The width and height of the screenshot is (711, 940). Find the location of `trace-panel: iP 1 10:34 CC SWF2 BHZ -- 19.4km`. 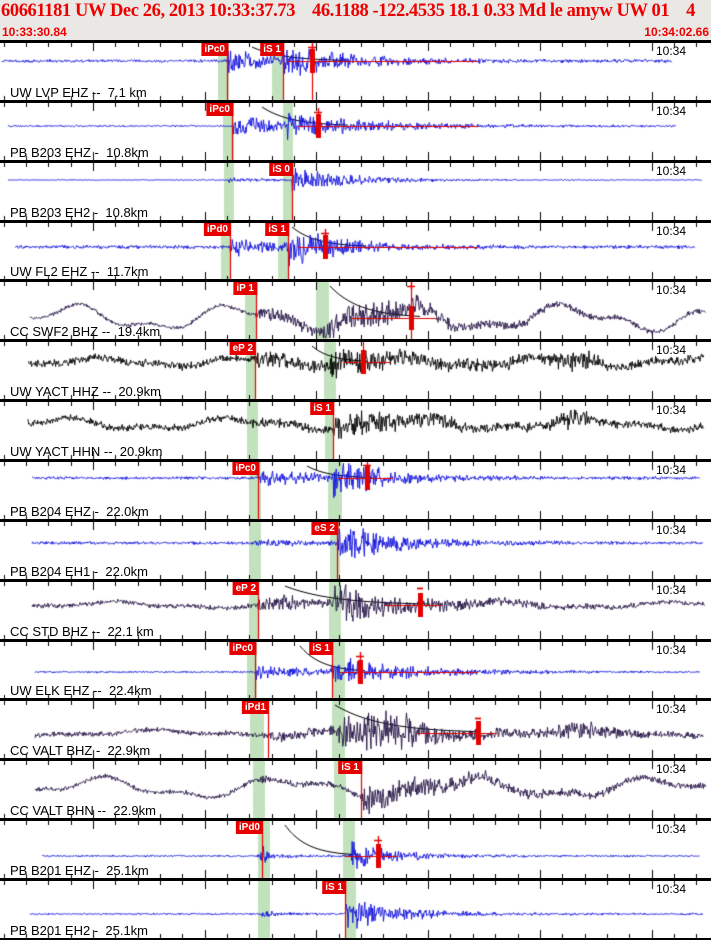

trace-panel: iP 1 10:34 CC SWF2 BHZ -- 19.4km is located at coordinates (355, 309).